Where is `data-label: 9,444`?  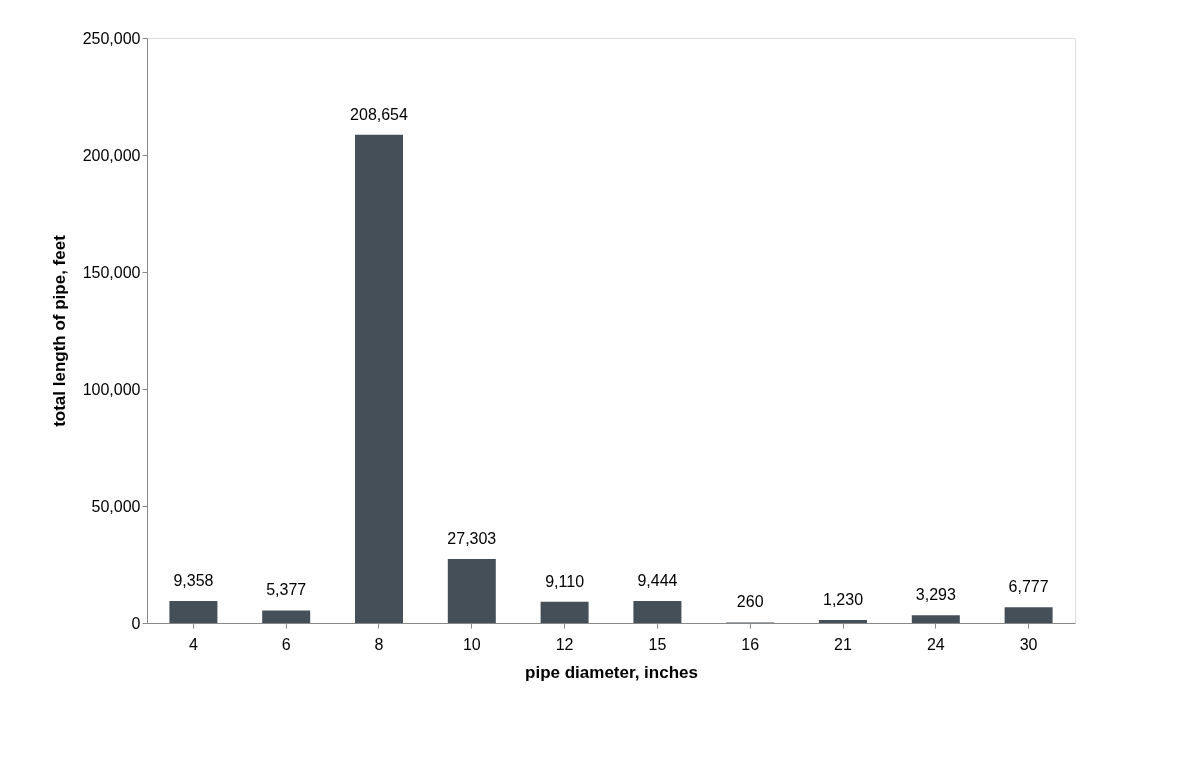
data-label: 9,444 is located at coordinates (657, 580).